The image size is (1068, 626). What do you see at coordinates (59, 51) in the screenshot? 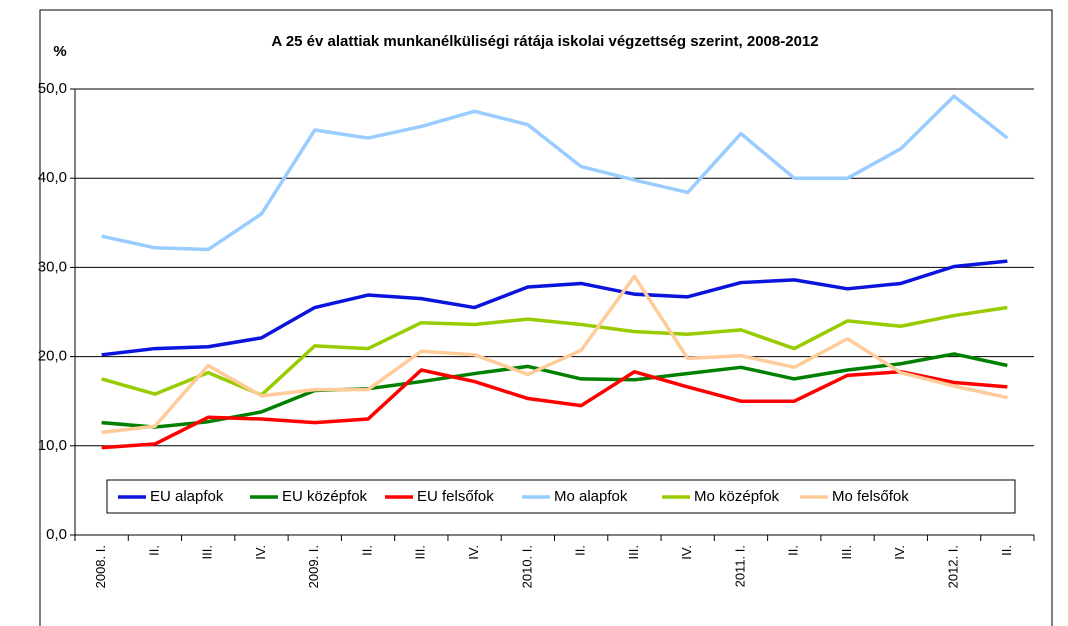
I see `y-axis-label: %` at bounding box center [59, 51].